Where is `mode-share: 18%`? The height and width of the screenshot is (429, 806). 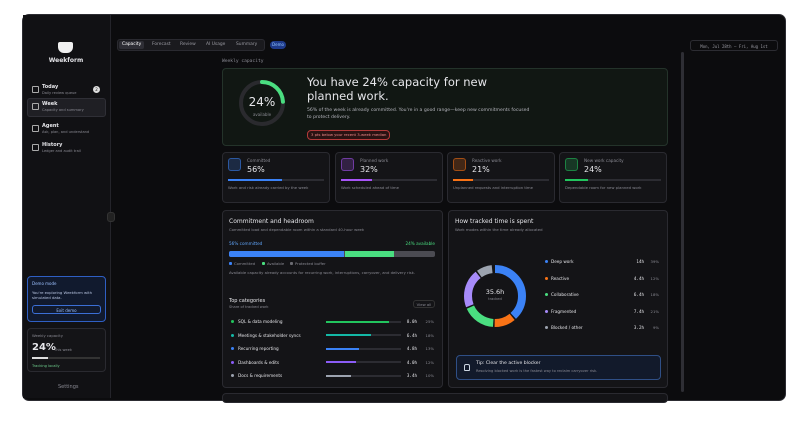 mode-share: 18% is located at coordinates (654, 294).